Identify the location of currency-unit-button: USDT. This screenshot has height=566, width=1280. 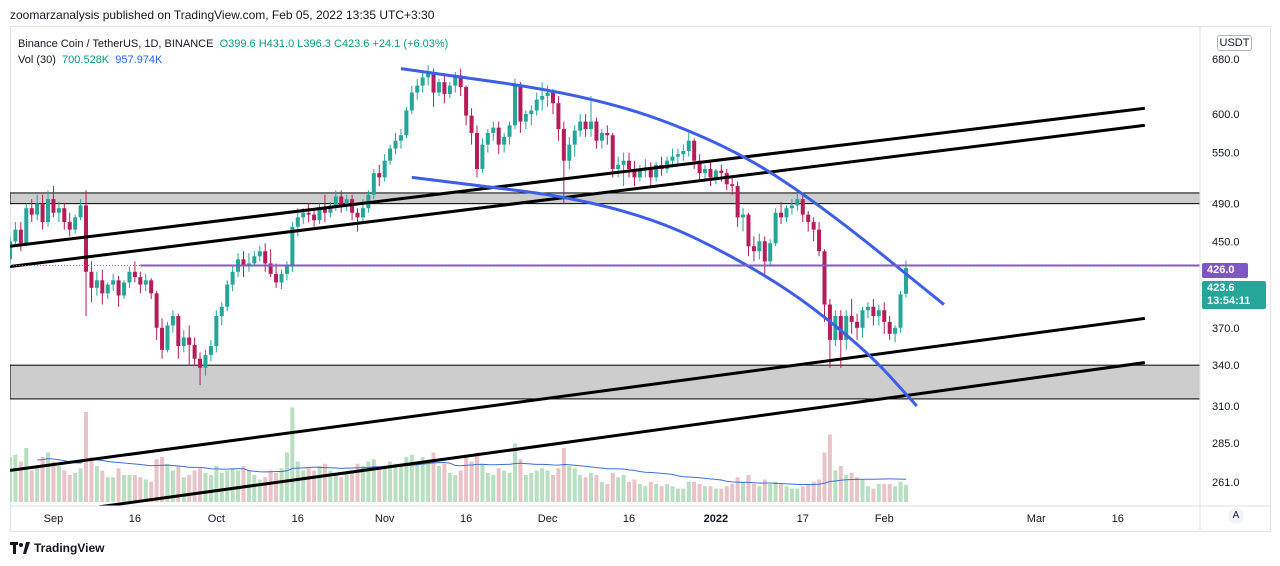
(1234, 43).